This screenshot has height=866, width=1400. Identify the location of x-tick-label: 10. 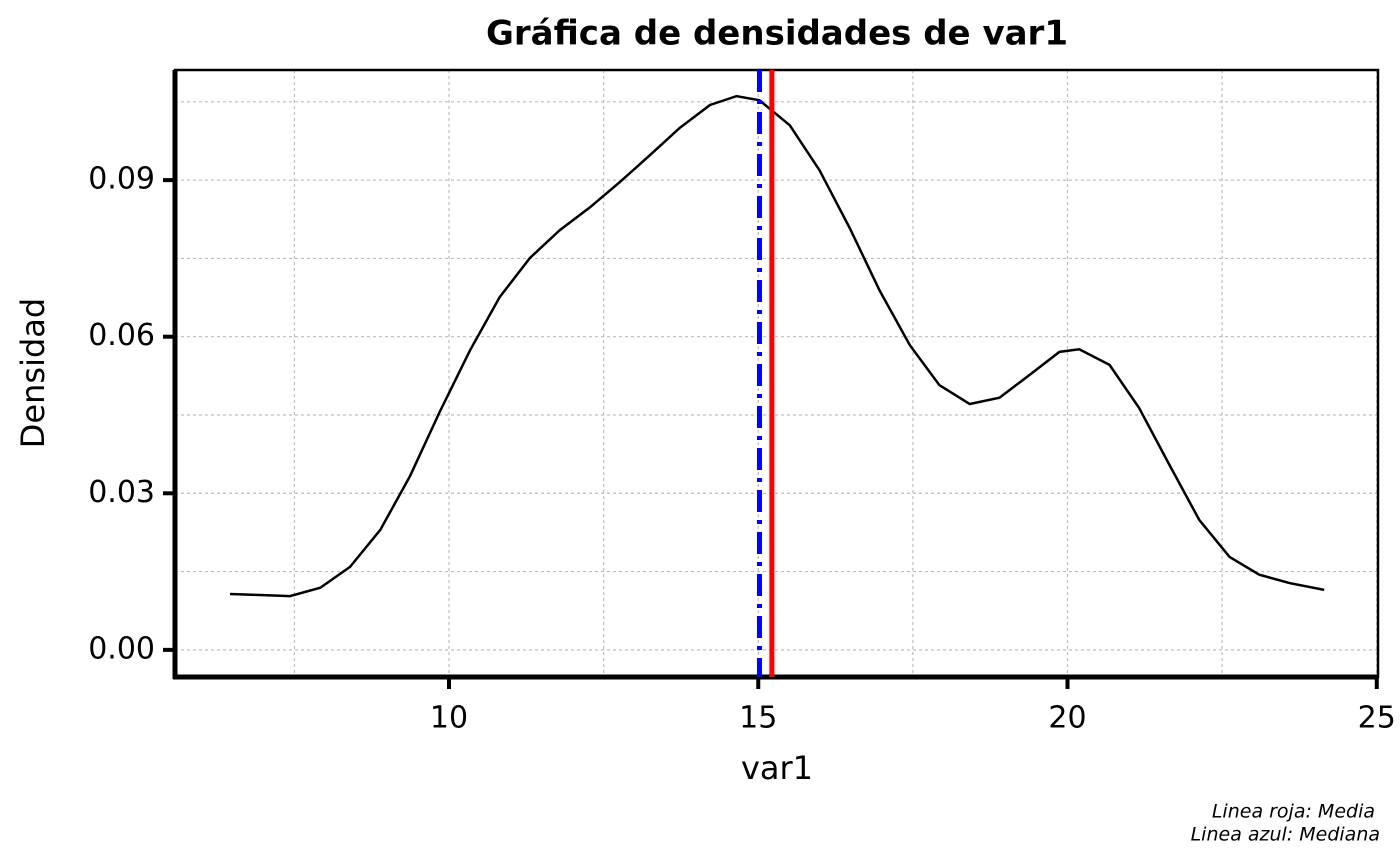
(449, 718).